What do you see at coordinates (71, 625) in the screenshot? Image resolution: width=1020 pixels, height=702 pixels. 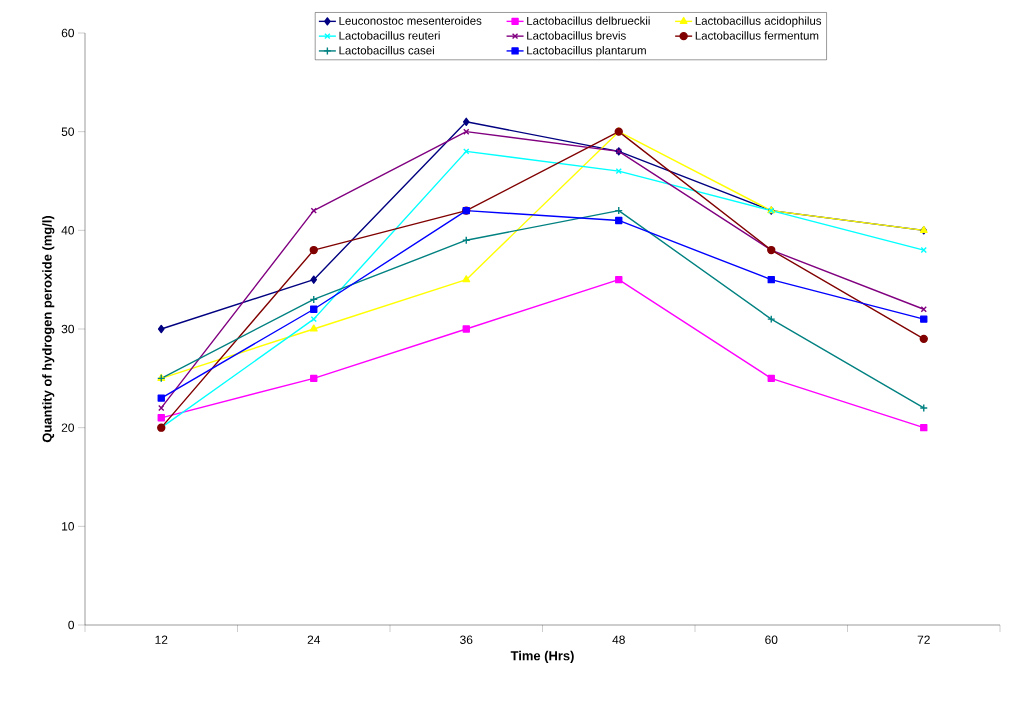 I see `y-tick-label: 0` at bounding box center [71, 625].